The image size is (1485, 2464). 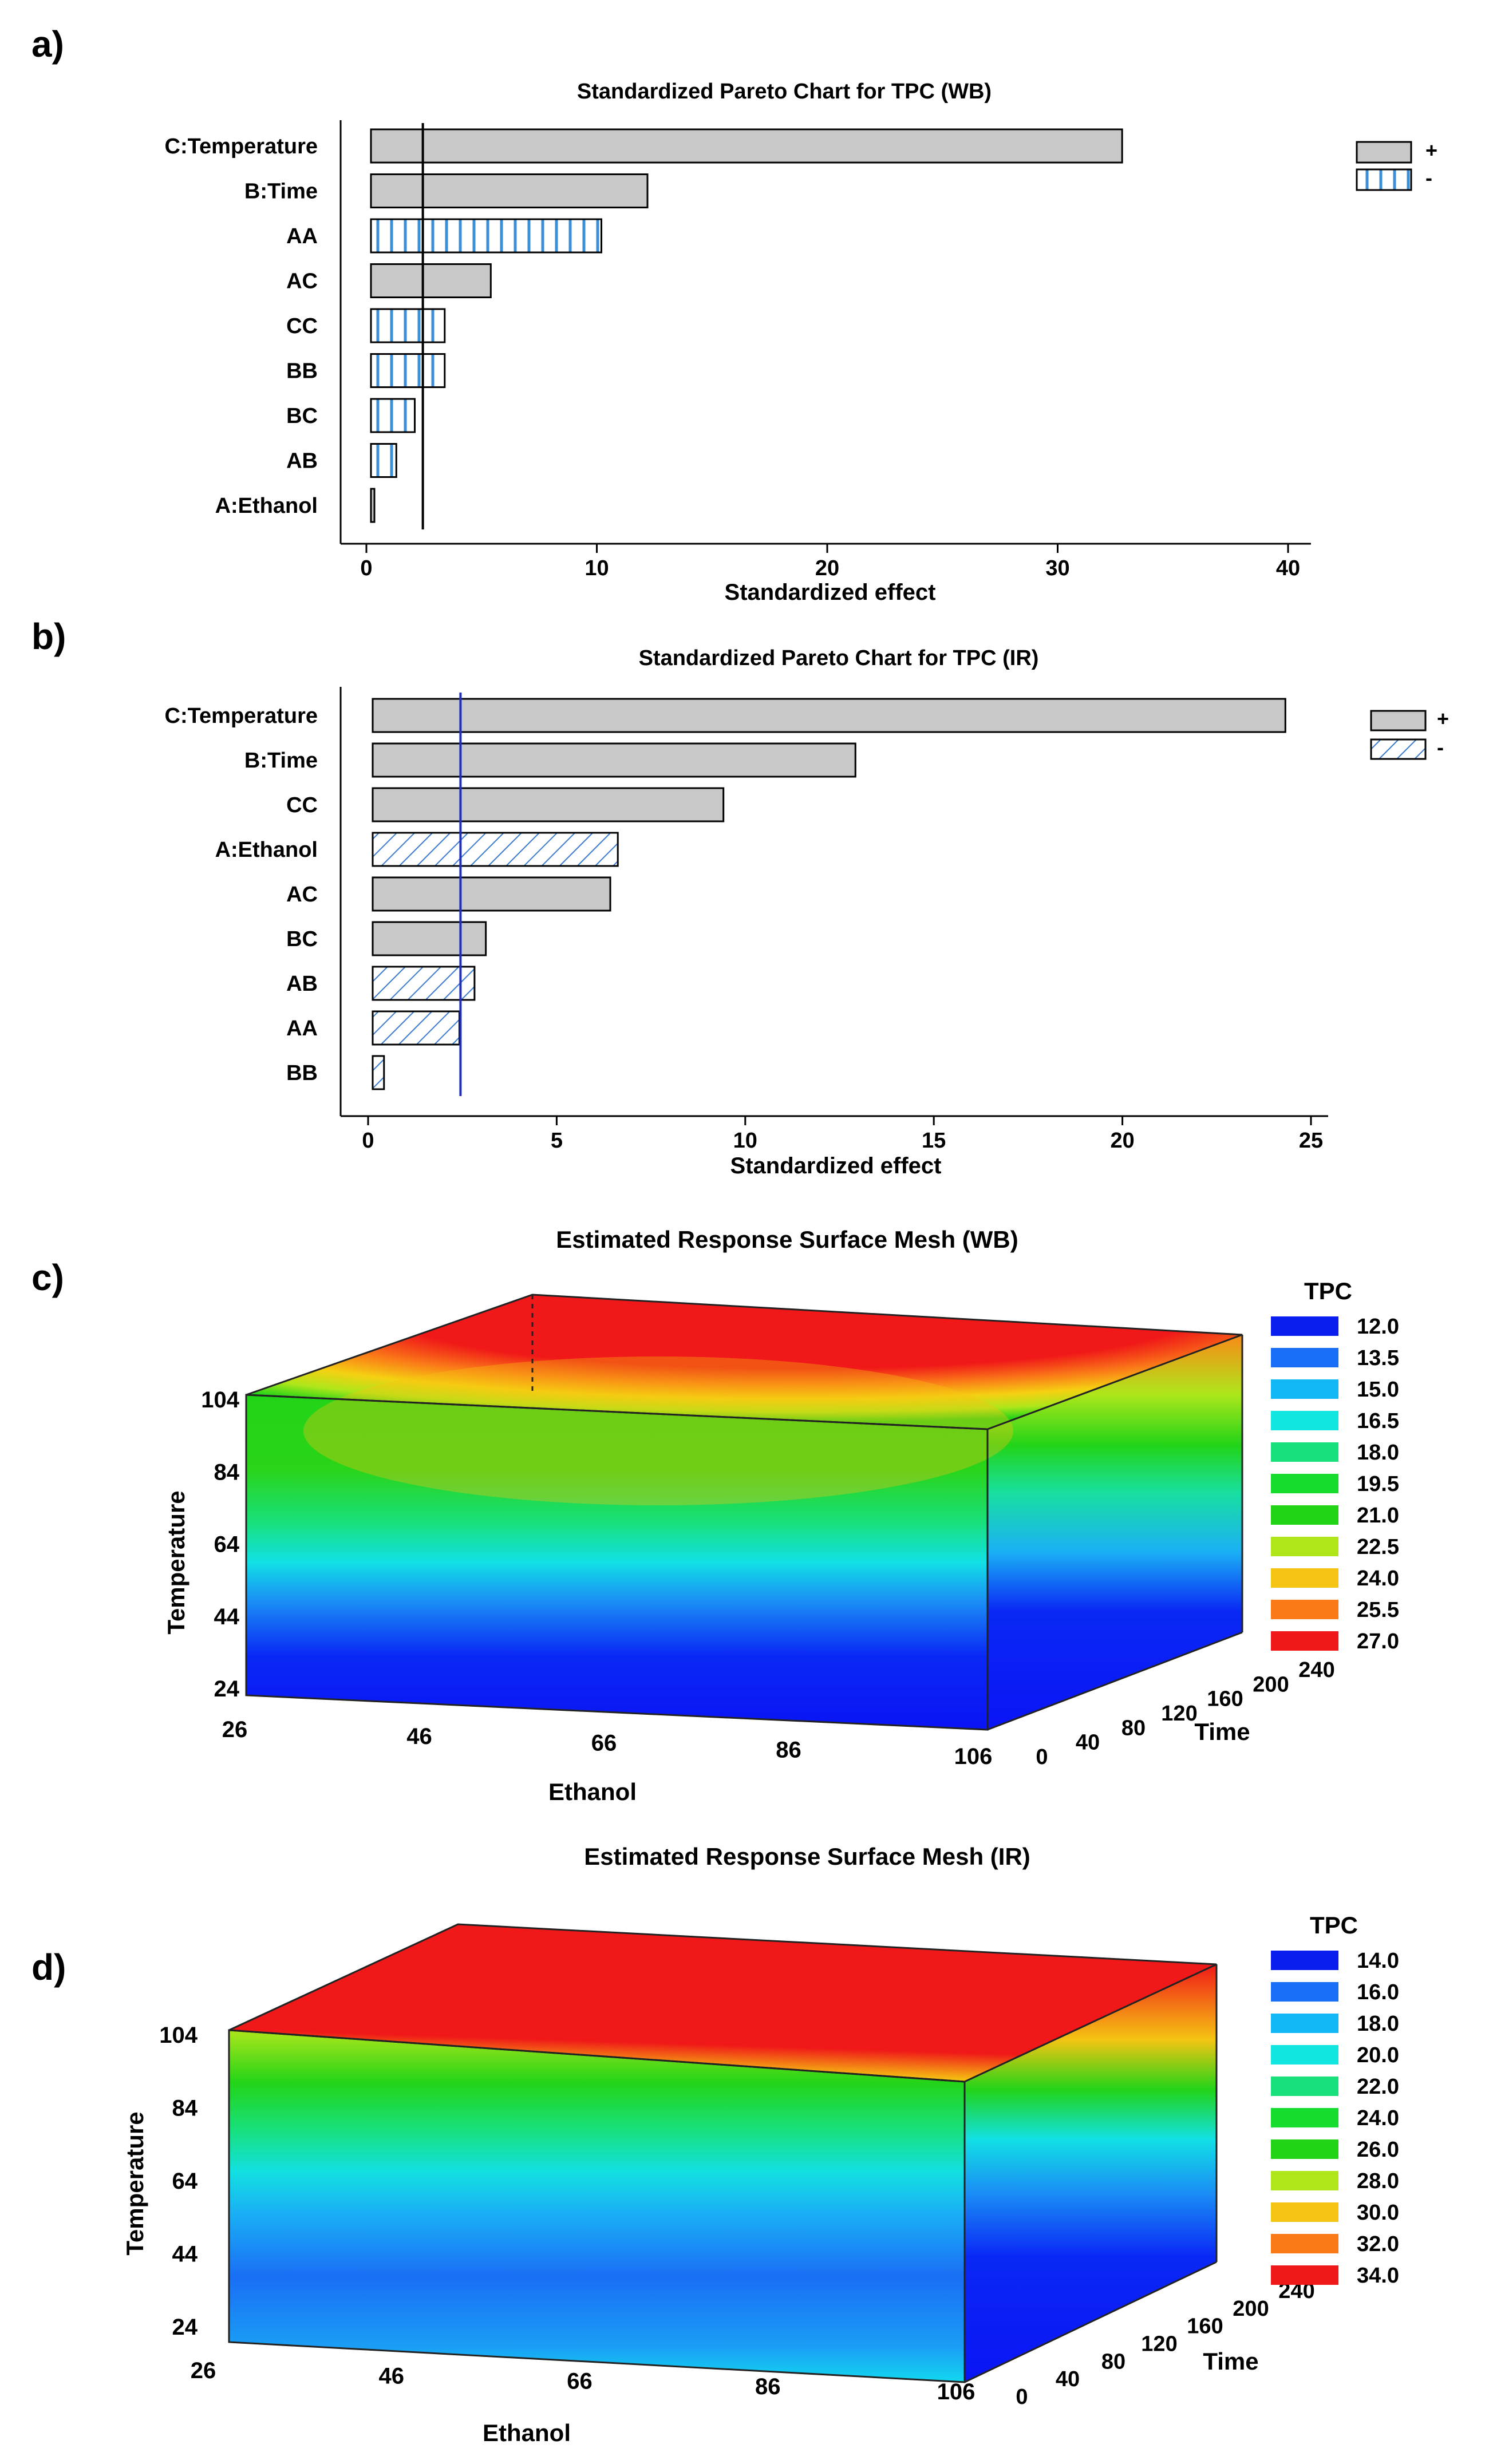 I want to click on x-tick-label: 20, so click(x=827, y=568).